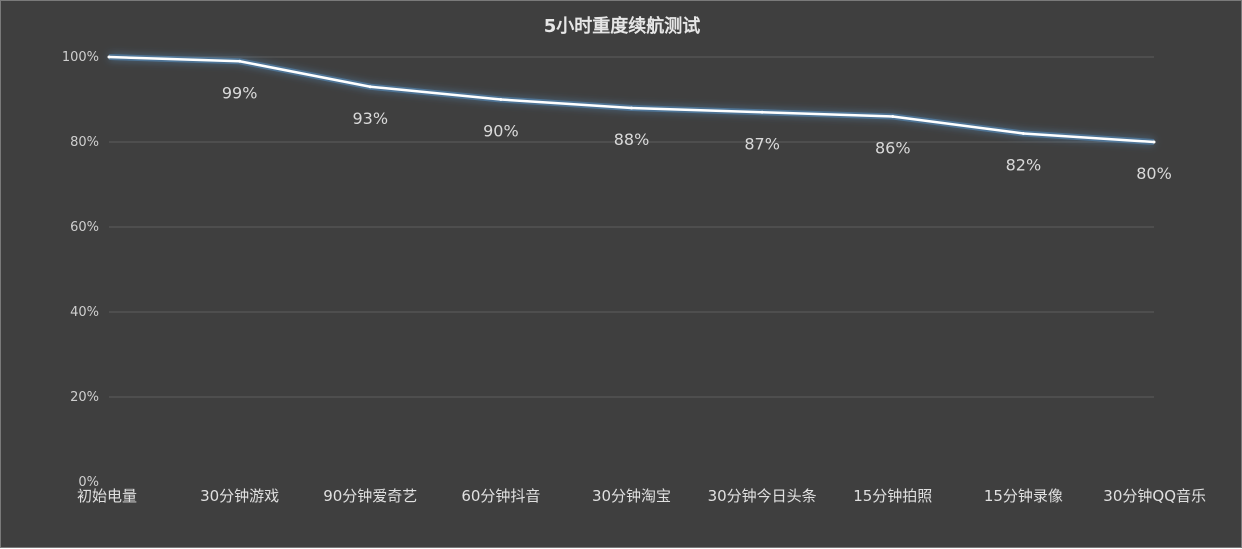 The height and width of the screenshot is (549, 1242). What do you see at coordinates (631, 496) in the screenshot?
I see `x-tick-label: 30分钟淘宝` at bounding box center [631, 496].